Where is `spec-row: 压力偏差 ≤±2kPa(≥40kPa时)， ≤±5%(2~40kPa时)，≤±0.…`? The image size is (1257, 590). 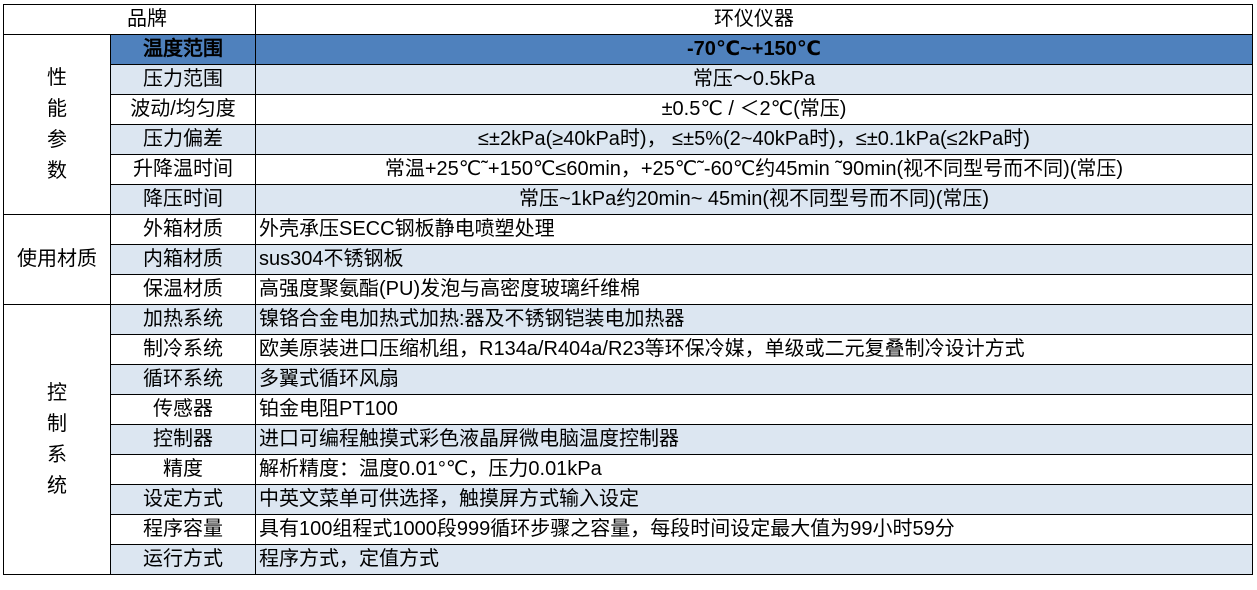 spec-row: 压力偏差 ≤±2kPa(≥40kPa时)， ≤±5%(2~40kPa时)，≤±0.… is located at coordinates (628, 139).